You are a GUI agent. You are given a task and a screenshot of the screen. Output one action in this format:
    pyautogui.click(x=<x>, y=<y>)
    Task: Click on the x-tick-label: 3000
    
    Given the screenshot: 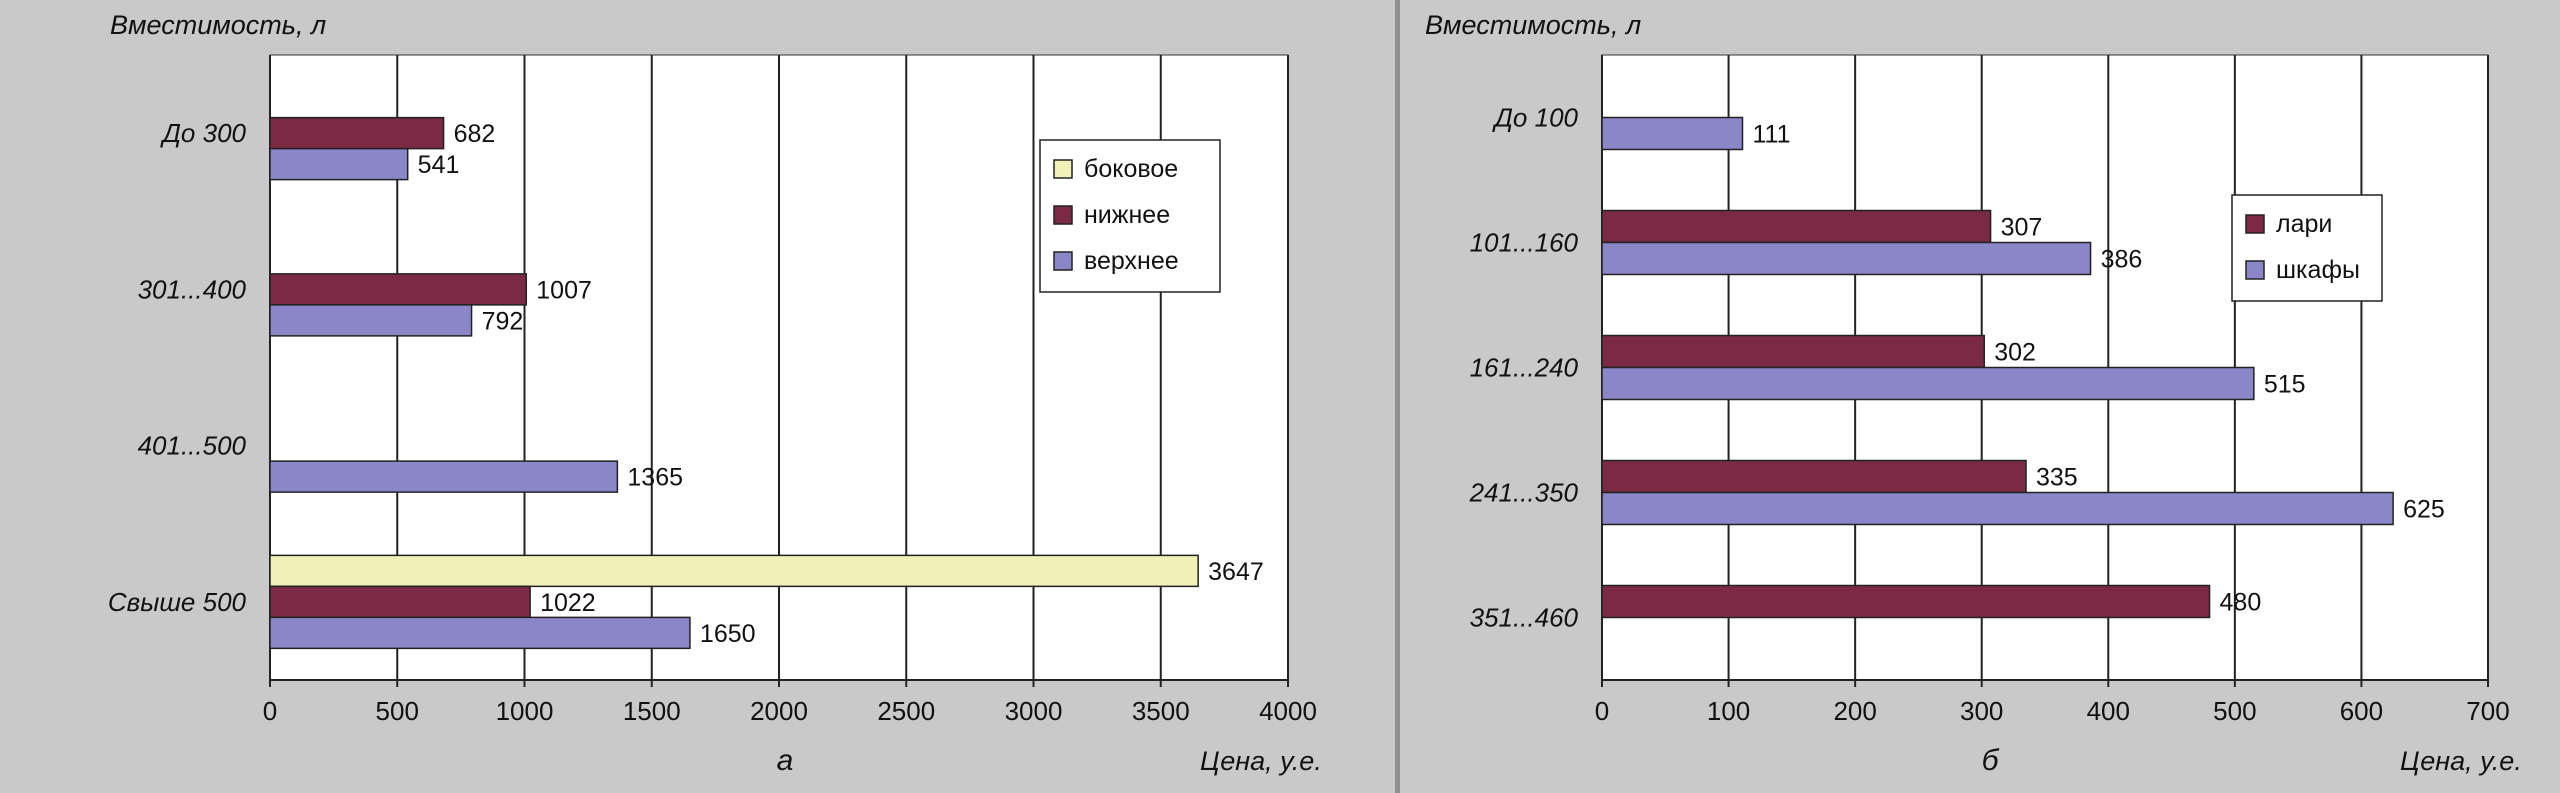 What is the action you would take?
    pyautogui.click(x=1034, y=711)
    